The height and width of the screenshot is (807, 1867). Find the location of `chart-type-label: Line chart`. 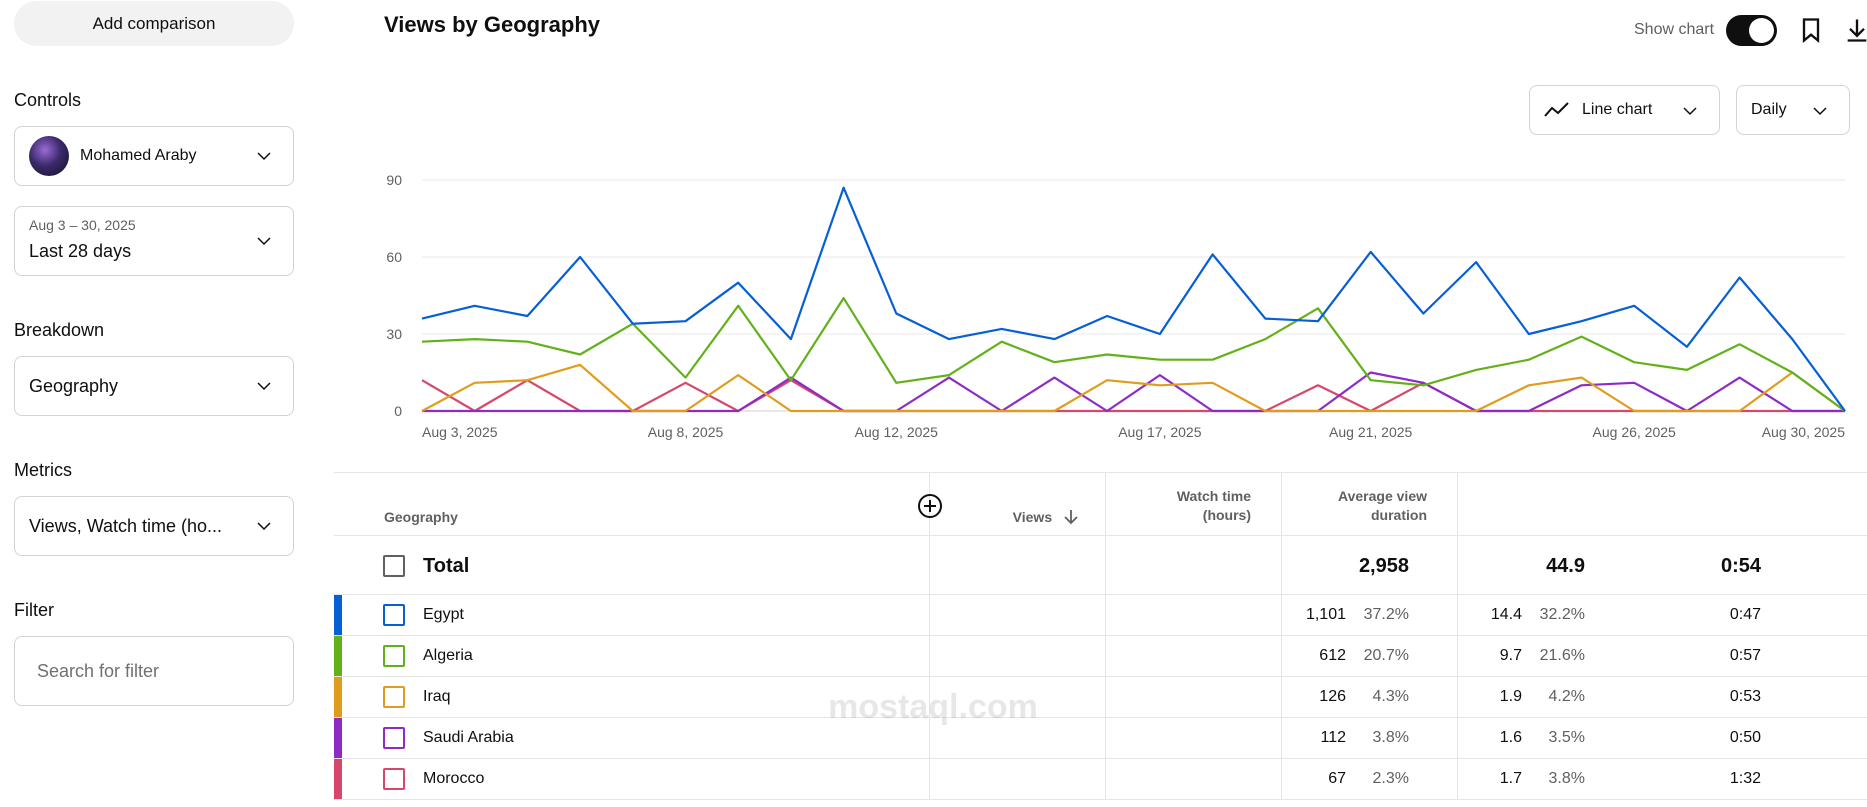

chart-type-label: Line chart is located at coordinates (1617, 109).